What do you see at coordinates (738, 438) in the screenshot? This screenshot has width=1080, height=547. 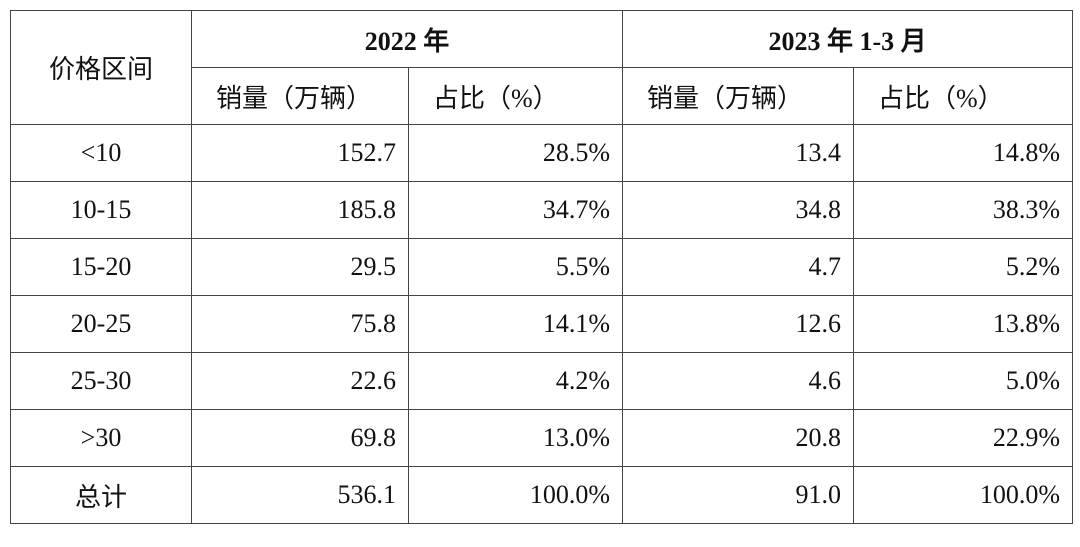 I see `cell: 20.8` at bounding box center [738, 438].